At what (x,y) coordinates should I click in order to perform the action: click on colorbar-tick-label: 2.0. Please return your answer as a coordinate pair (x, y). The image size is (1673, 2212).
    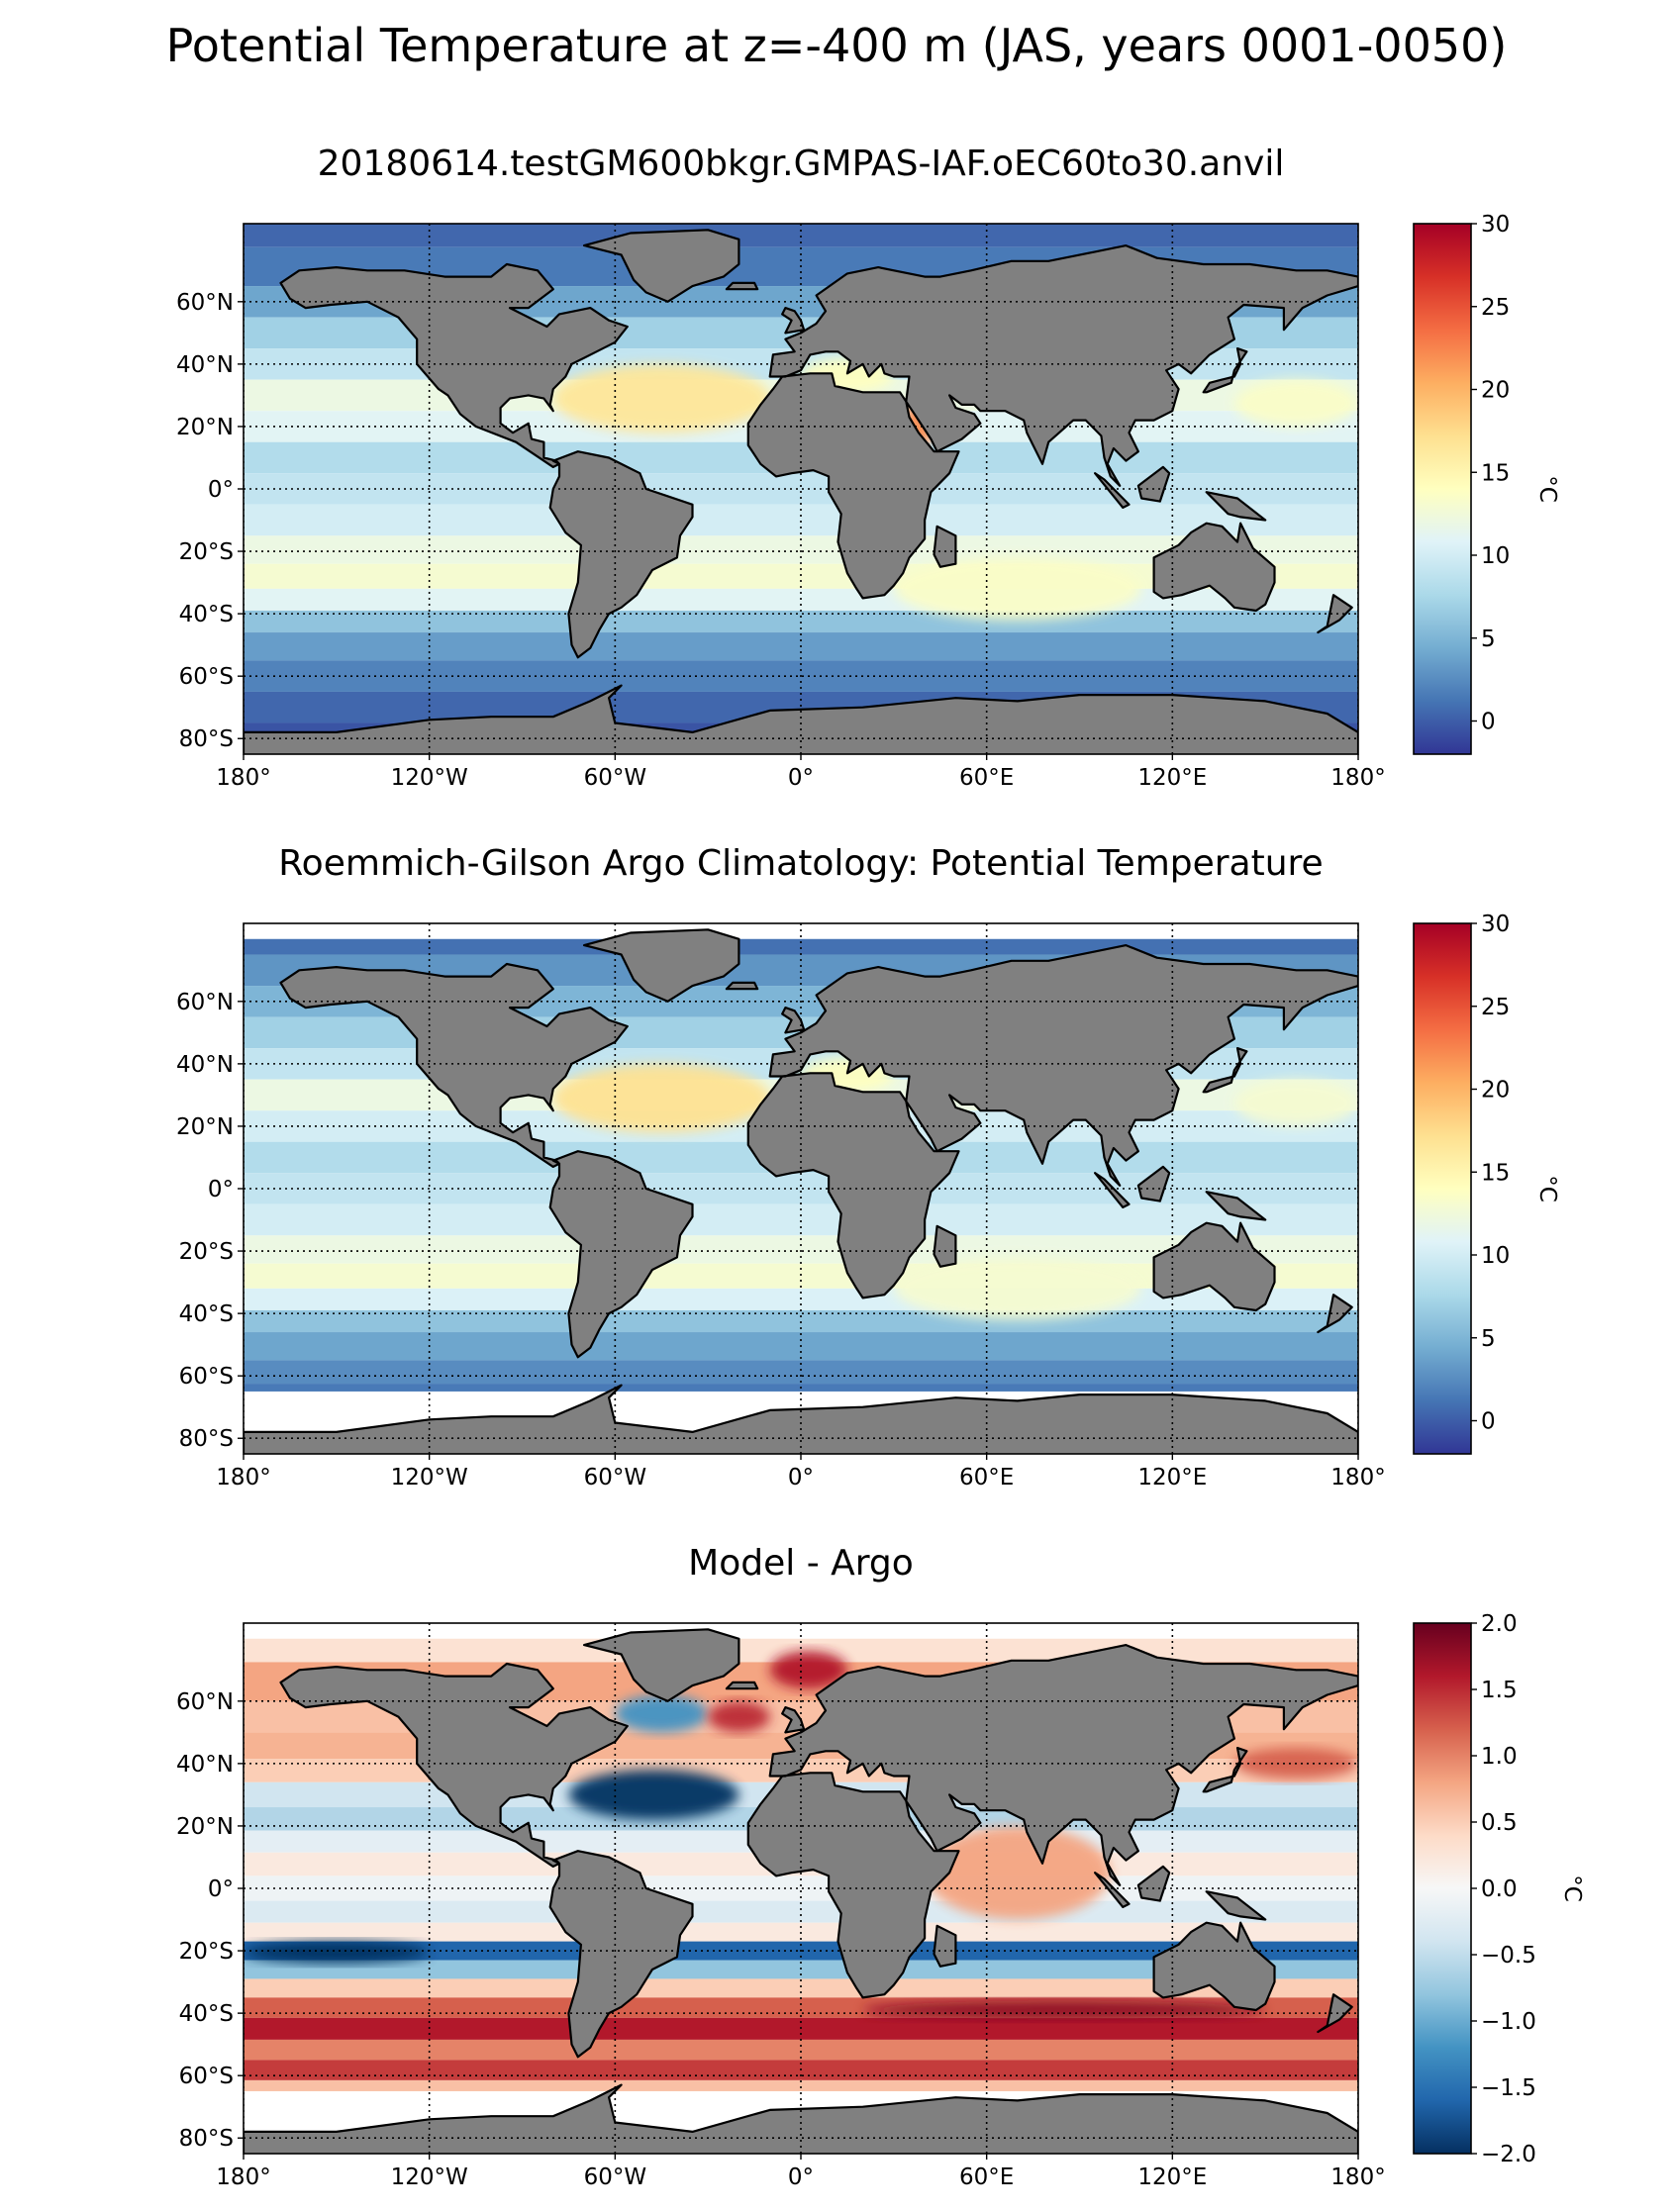
    Looking at the image, I should click on (1500, 1624).